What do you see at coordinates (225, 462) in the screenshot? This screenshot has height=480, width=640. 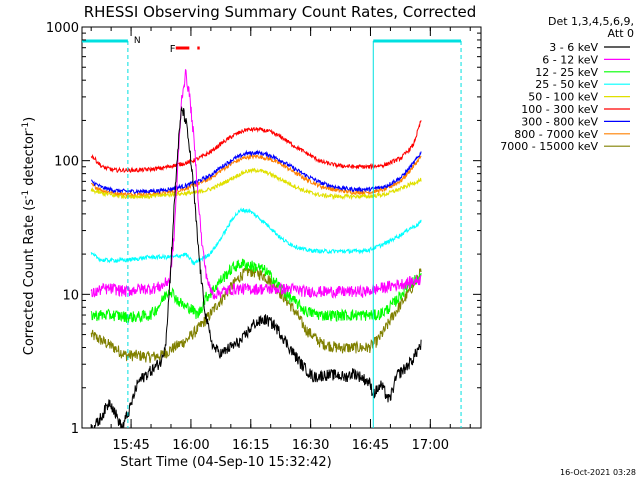 I see `x-axis-label: Start Time (04-Sep-10 15:32:42)` at bounding box center [225, 462].